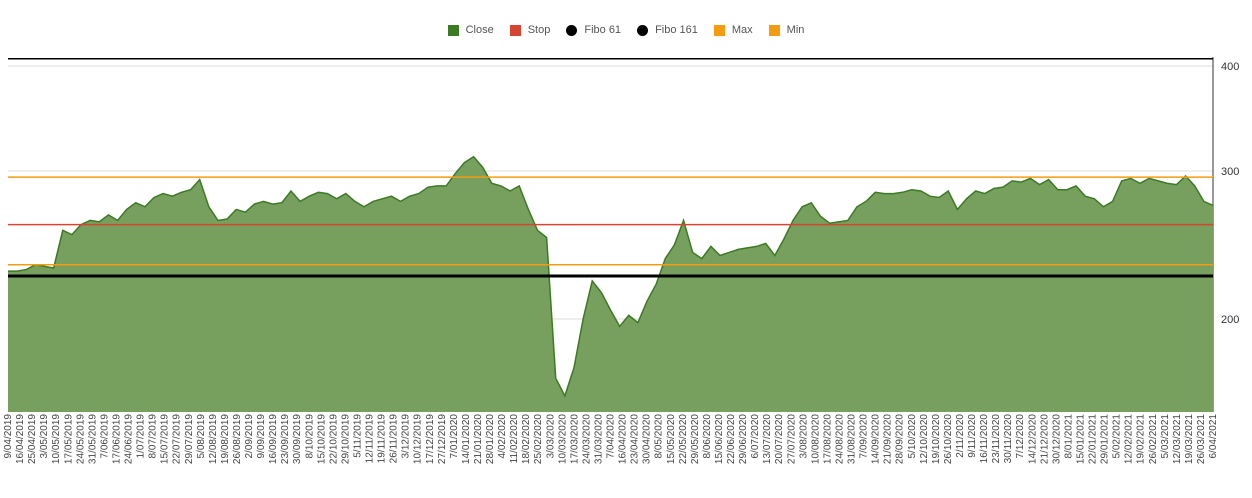 The image size is (1252, 498). What do you see at coordinates (213, 439) in the screenshot?
I see `x-tick-label: 12/08/2019` at bounding box center [213, 439].